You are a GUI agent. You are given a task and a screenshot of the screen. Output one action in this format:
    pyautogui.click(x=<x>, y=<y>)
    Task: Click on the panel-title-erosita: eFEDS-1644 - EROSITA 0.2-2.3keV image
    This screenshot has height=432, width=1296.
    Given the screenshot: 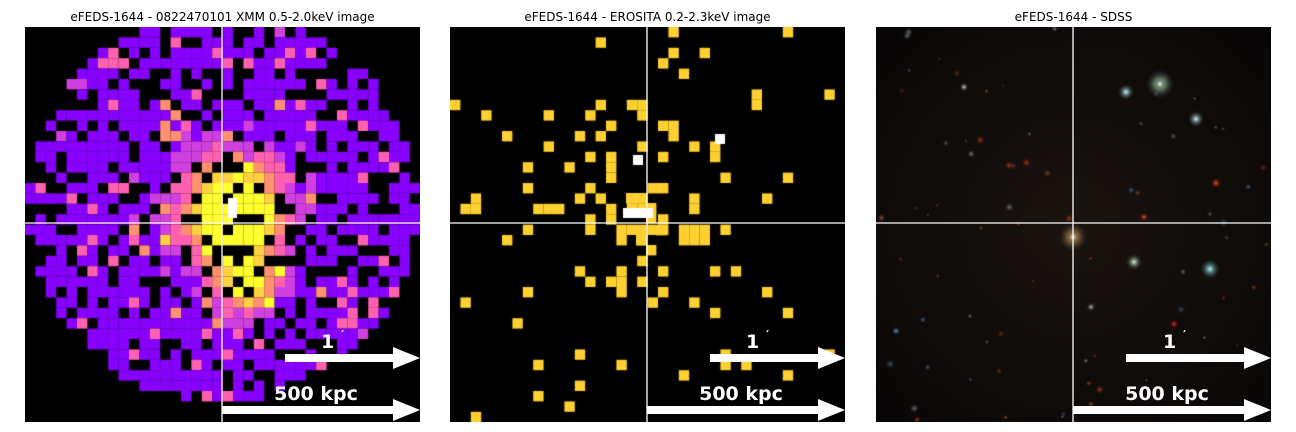 What is the action you would take?
    pyautogui.click(x=647, y=17)
    